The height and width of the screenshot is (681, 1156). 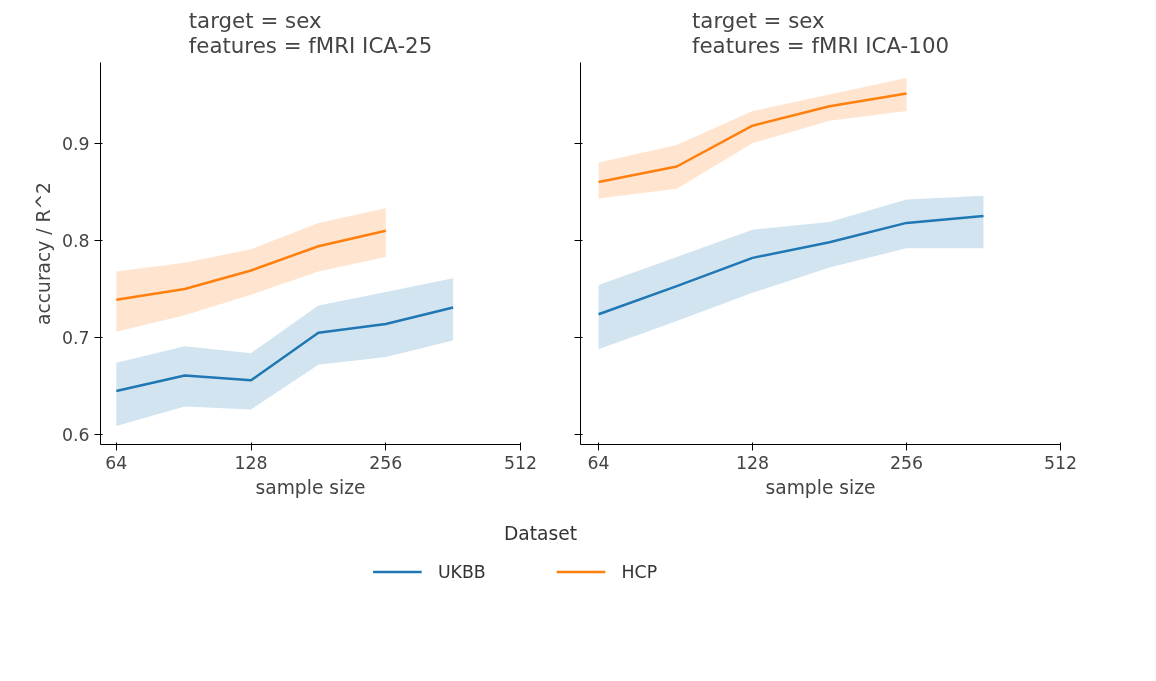 What do you see at coordinates (75, 143) in the screenshot?
I see `y-tick-label: 0.9` at bounding box center [75, 143].